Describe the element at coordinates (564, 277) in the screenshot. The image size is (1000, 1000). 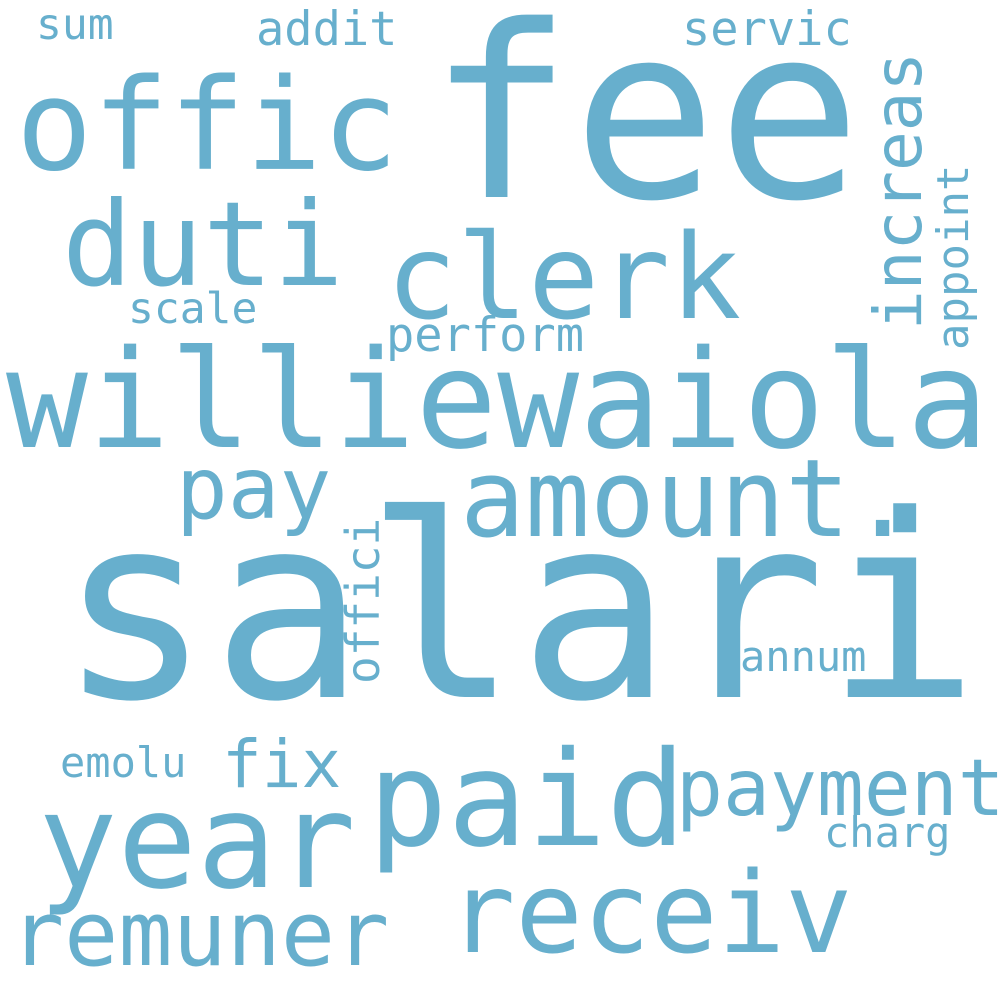
I see `word-clerk: clerk` at that location.